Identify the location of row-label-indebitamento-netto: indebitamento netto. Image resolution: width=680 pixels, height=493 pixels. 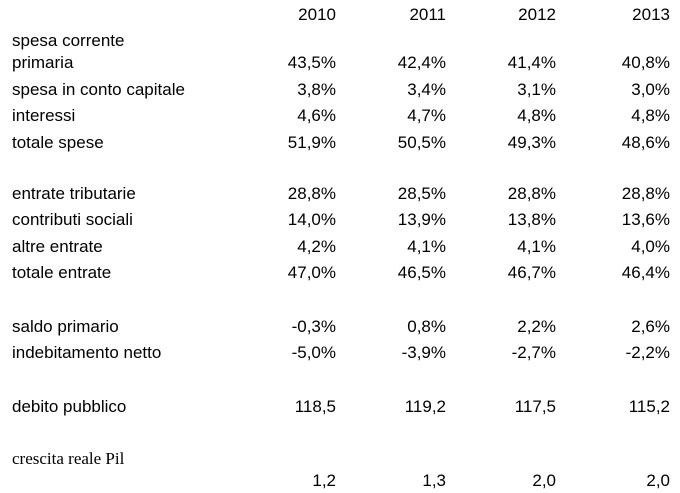
(87, 352).